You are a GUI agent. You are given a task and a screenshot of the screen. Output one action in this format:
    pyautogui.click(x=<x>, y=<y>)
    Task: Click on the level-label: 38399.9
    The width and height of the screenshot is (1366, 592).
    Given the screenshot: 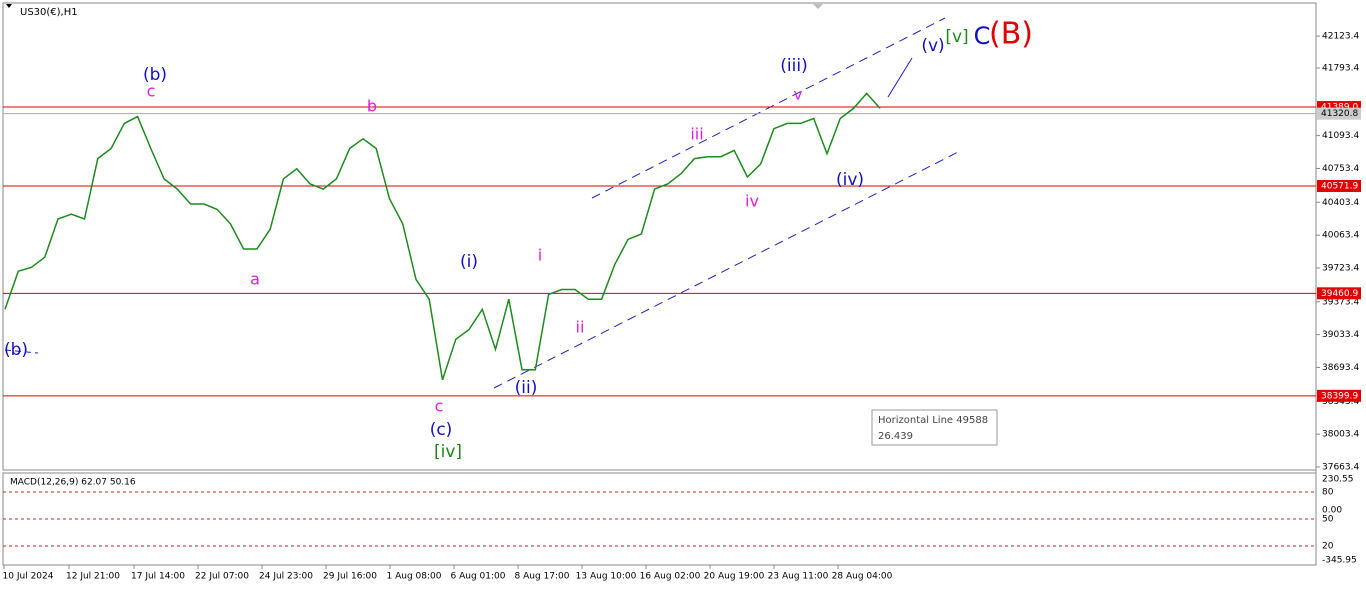 What is the action you would take?
    pyautogui.click(x=1339, y=396)
    